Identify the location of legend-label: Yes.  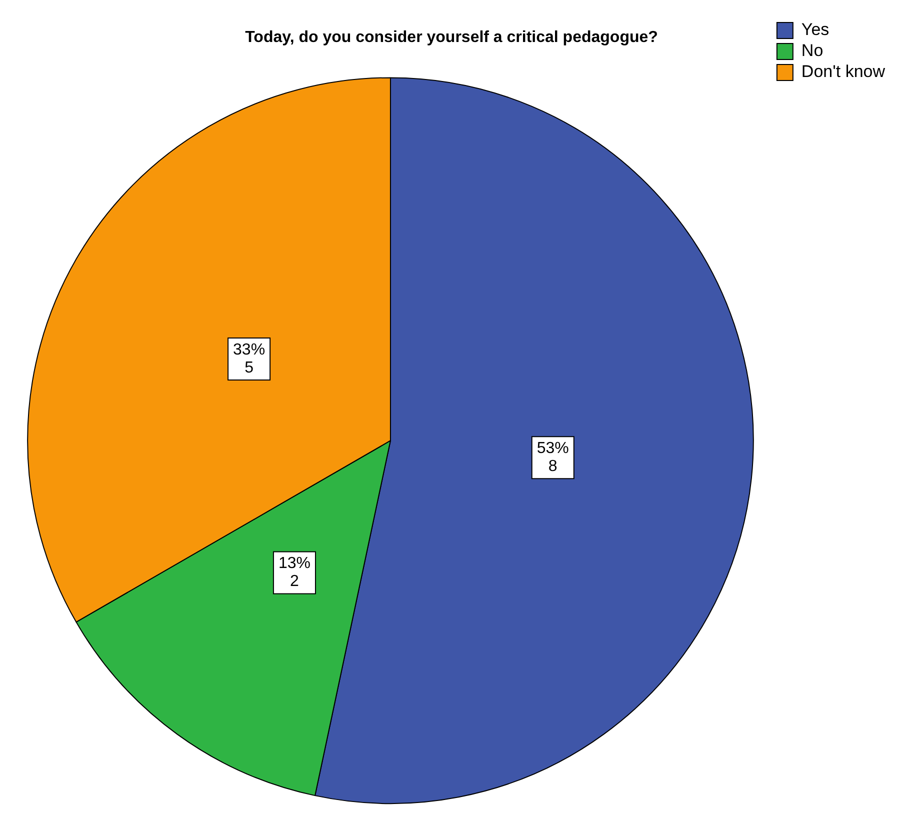
(815, 30).